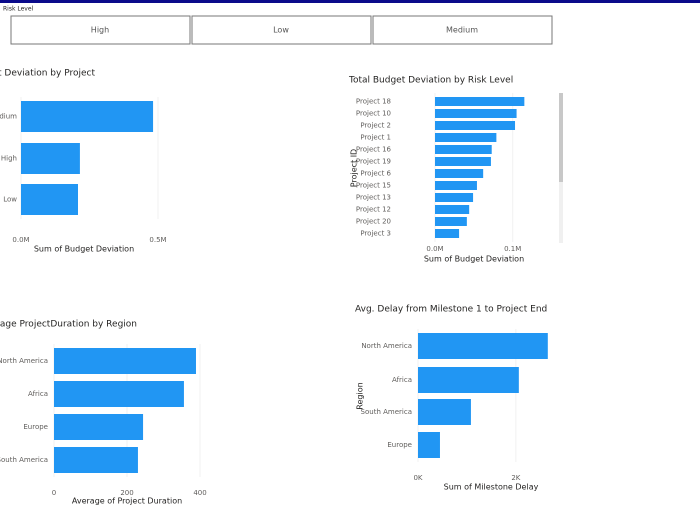 Image resolution: width=700 pixels, height=525 pixels. I want to click on y-tick-label: Project 18, so click(373, 102).